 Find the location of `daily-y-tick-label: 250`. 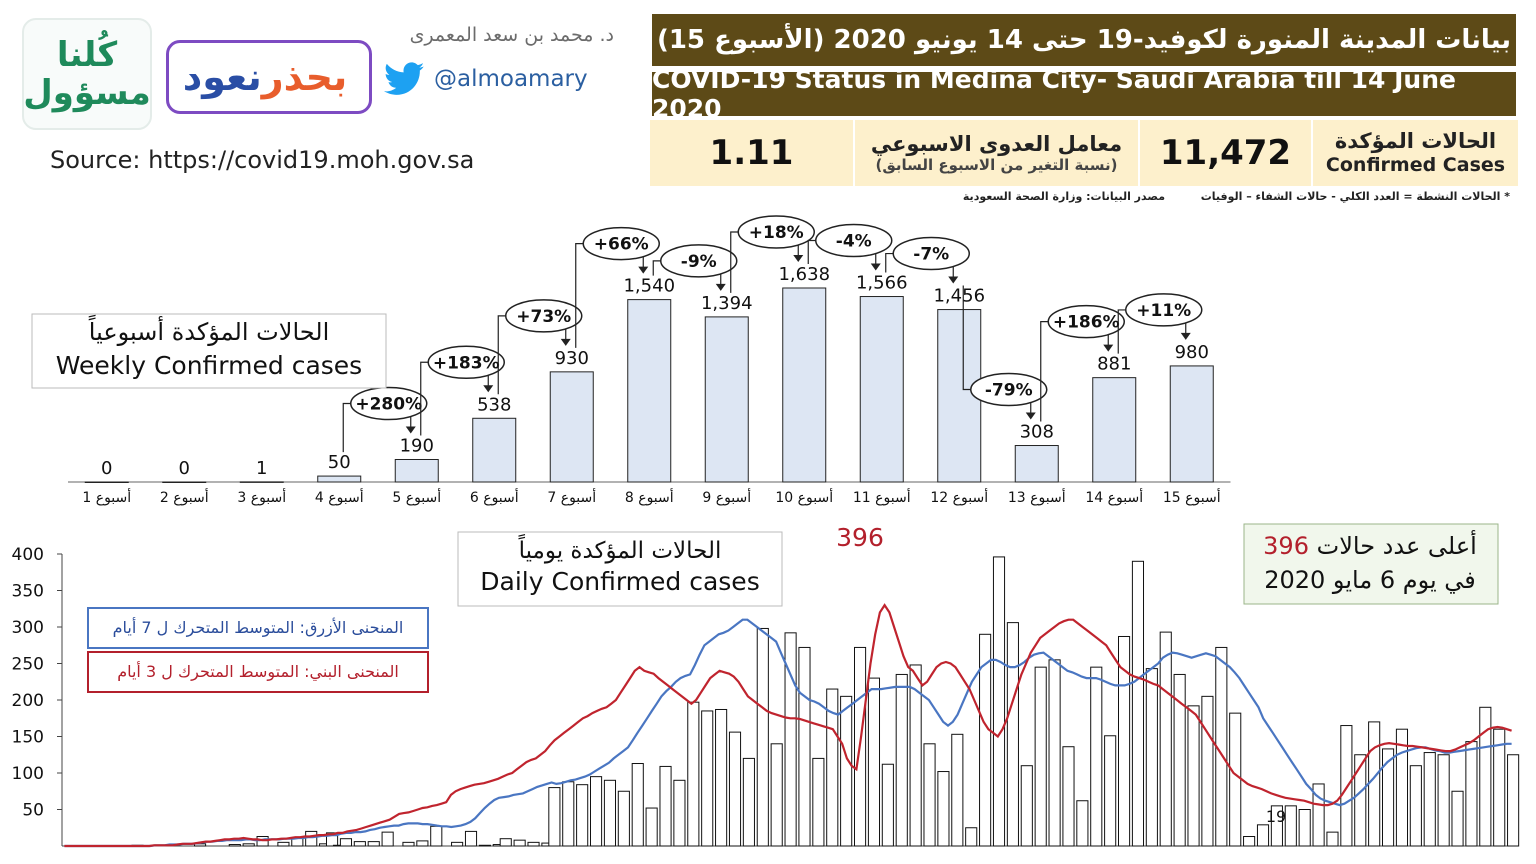

daily-y-tick-label: 250 is located at coordinates (28, 665).